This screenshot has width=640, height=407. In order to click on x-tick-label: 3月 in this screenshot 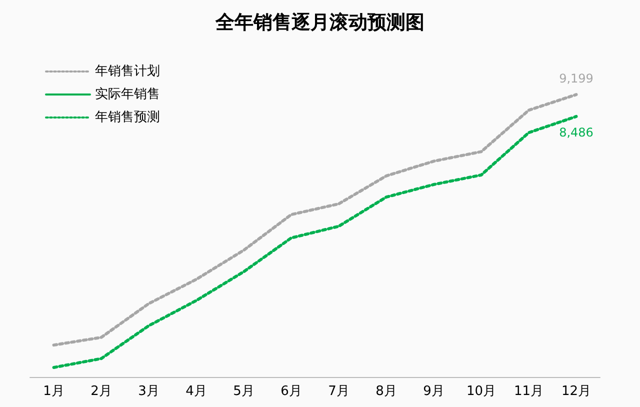, I will do `click(149, 391)`.